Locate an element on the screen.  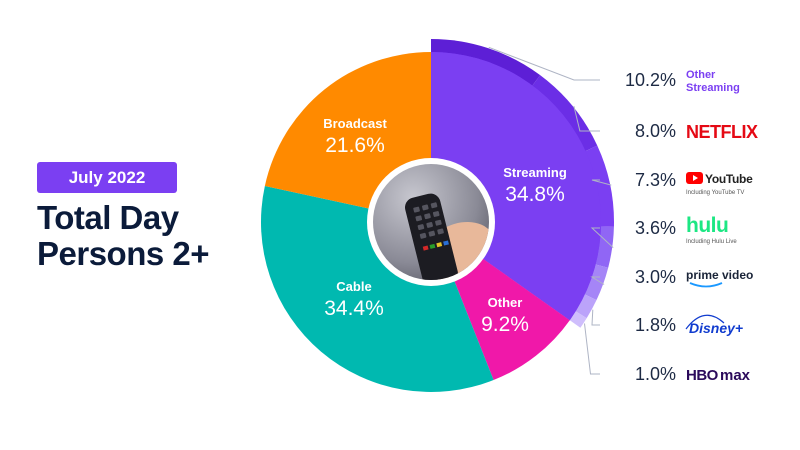
svg-text: Other is located at coordinates (701, 75).